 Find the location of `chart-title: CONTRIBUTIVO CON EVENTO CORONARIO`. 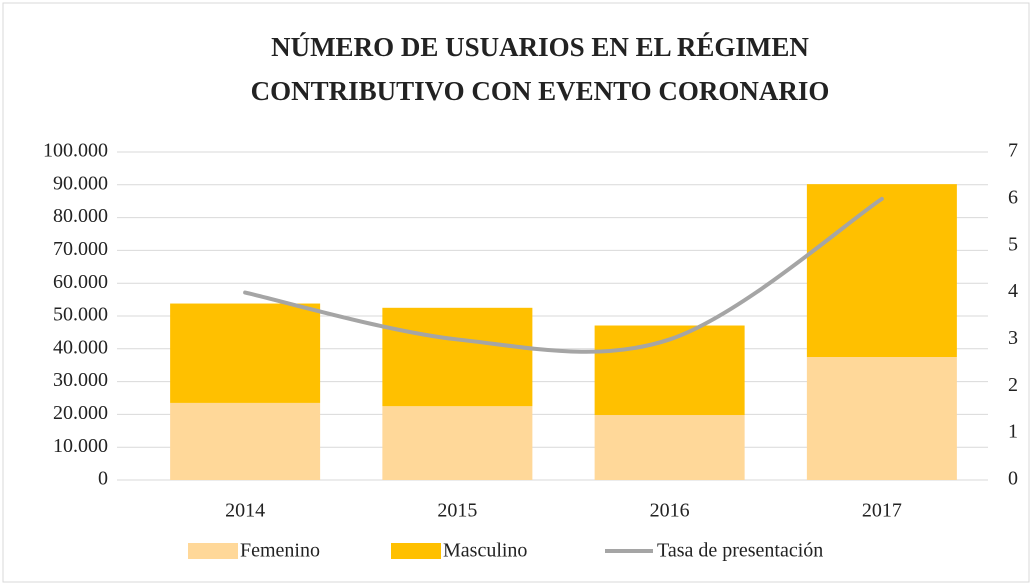

chart-title: CONTRIBUTIVO CON EVENTO CORONARIO is located at coordinates (540, 91).